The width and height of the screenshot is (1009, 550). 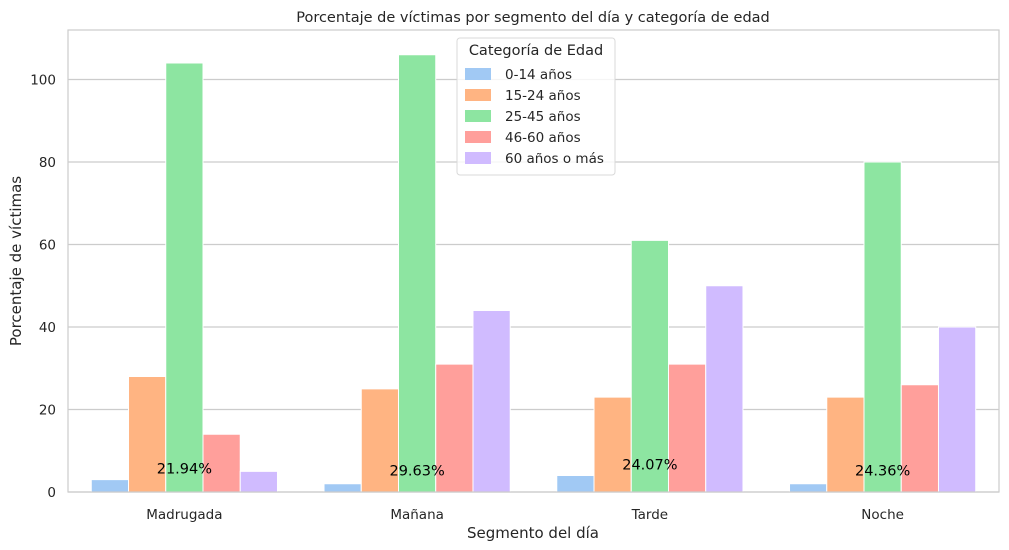 I want to click on y-tick-label: 60, so click(x=47, y=246).